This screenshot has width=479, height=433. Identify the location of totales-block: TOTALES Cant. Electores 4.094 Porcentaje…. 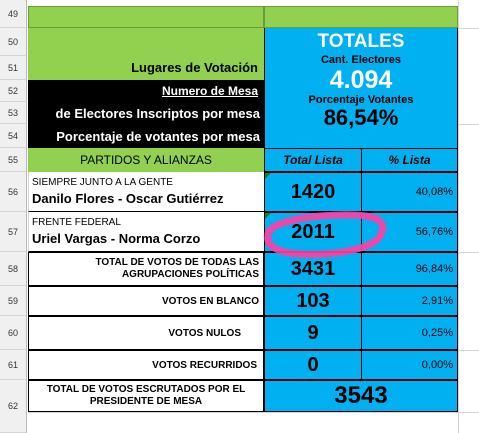
(361, 88).